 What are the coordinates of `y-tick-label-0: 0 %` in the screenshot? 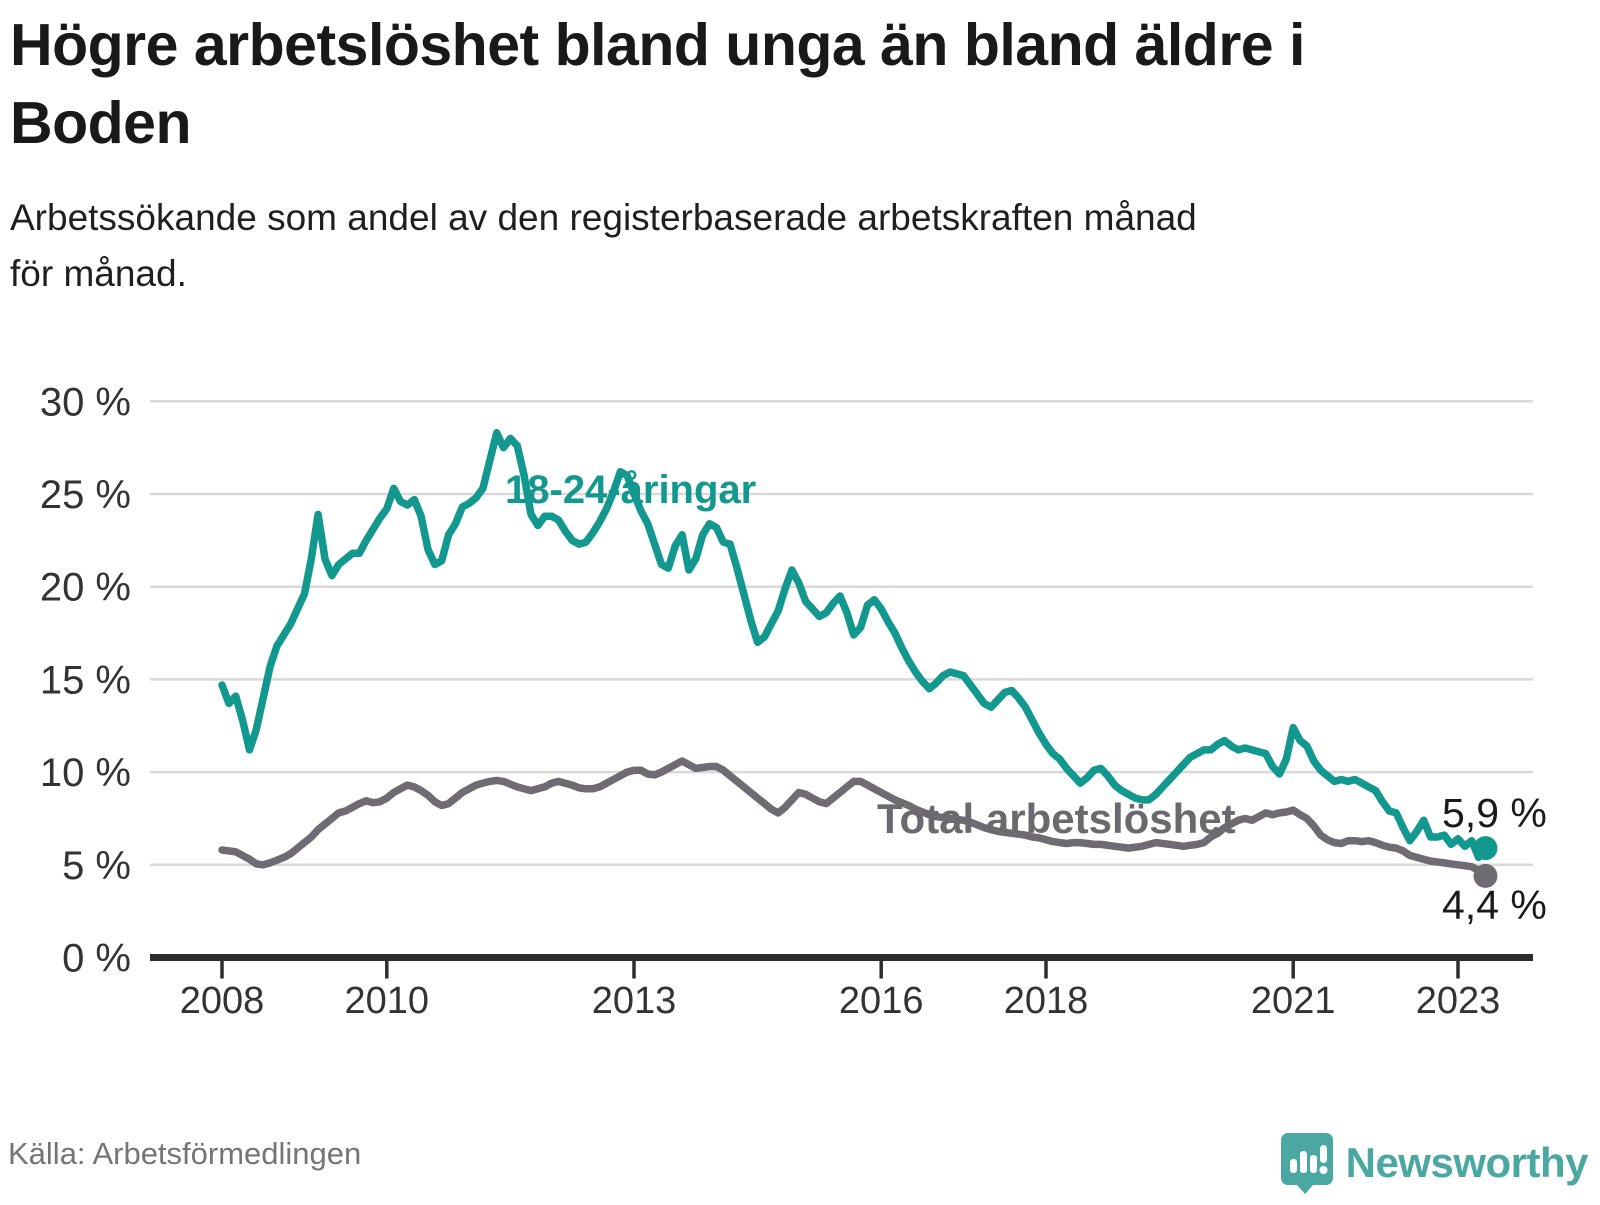 It's located at (96, 959).